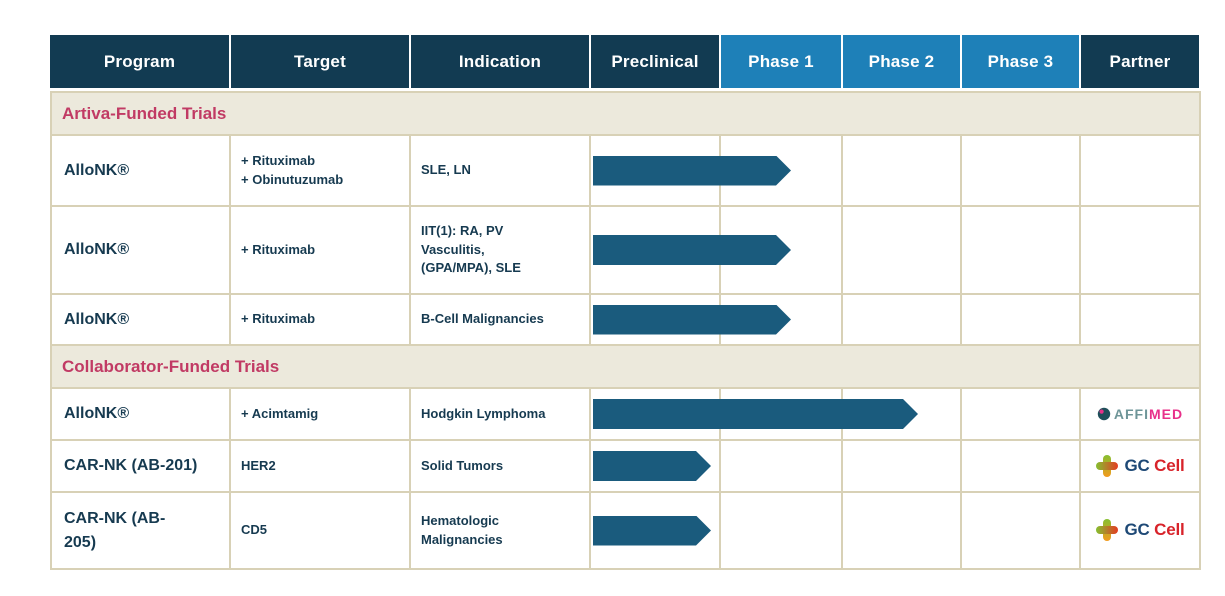 The height and width of the screenshot is (596, 1225). What do you see at coordinates (781, 61) in the screenshot?
I see `header-phase-1: Phase 1` at bounding box center [781, 61].